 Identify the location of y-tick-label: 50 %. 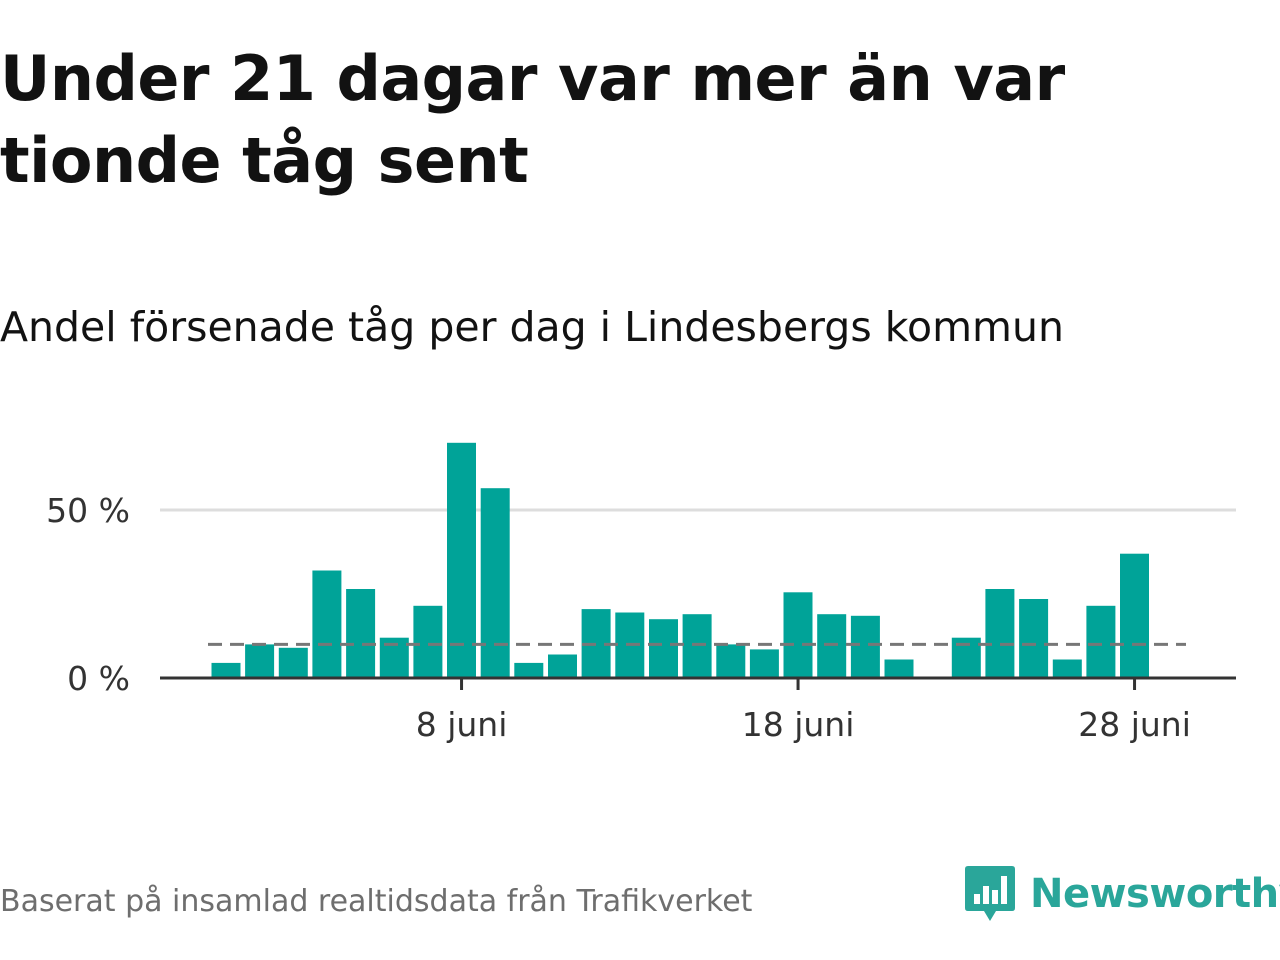
(88, 510).